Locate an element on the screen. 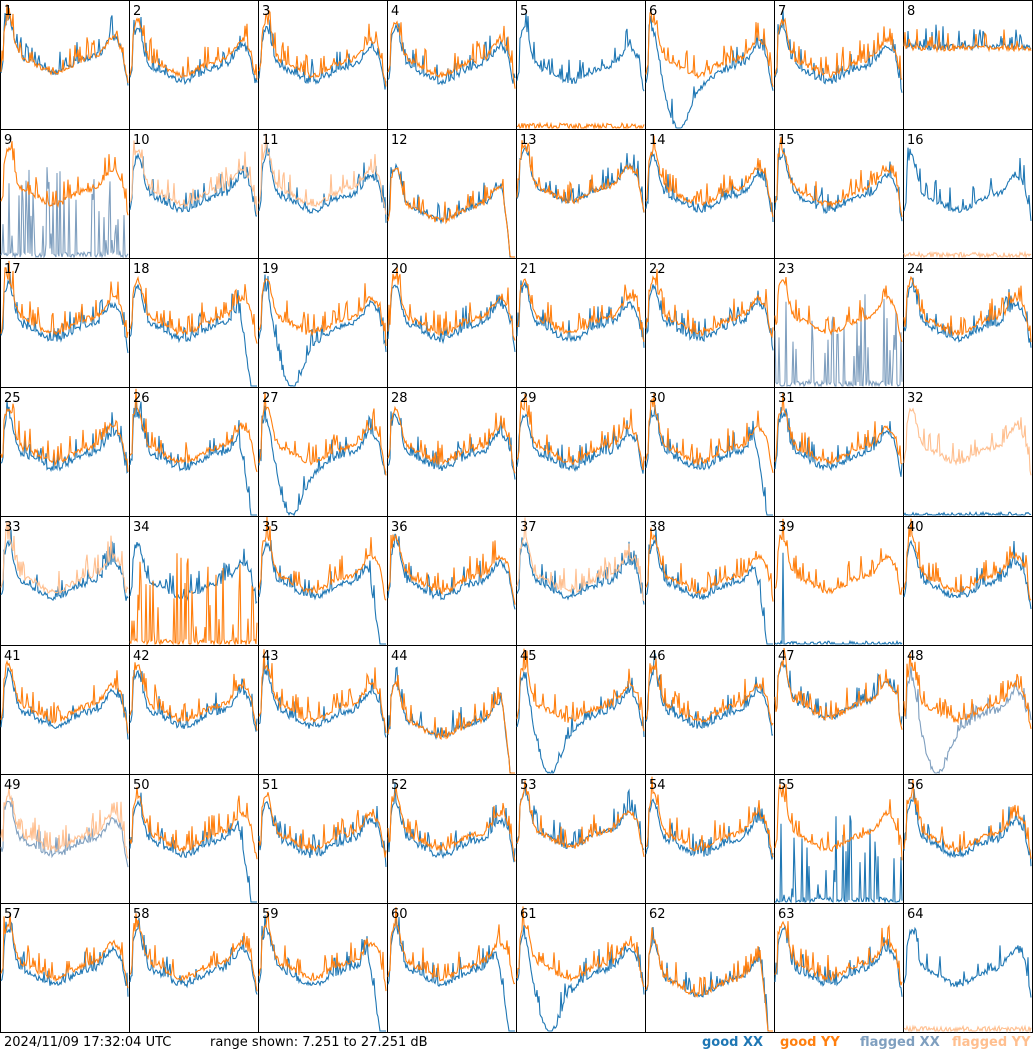  tile-label: 56 is located at coordinates (915, 785).